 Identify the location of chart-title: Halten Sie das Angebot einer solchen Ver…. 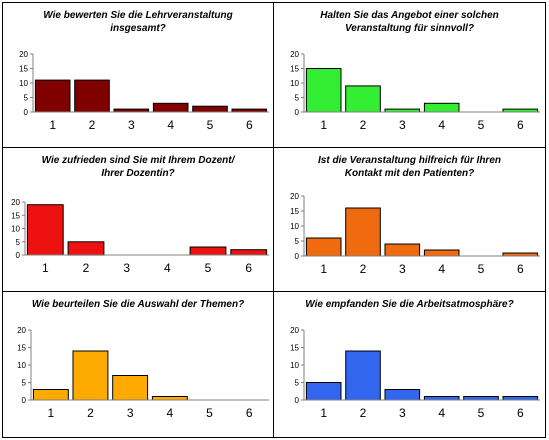
(409, 22).